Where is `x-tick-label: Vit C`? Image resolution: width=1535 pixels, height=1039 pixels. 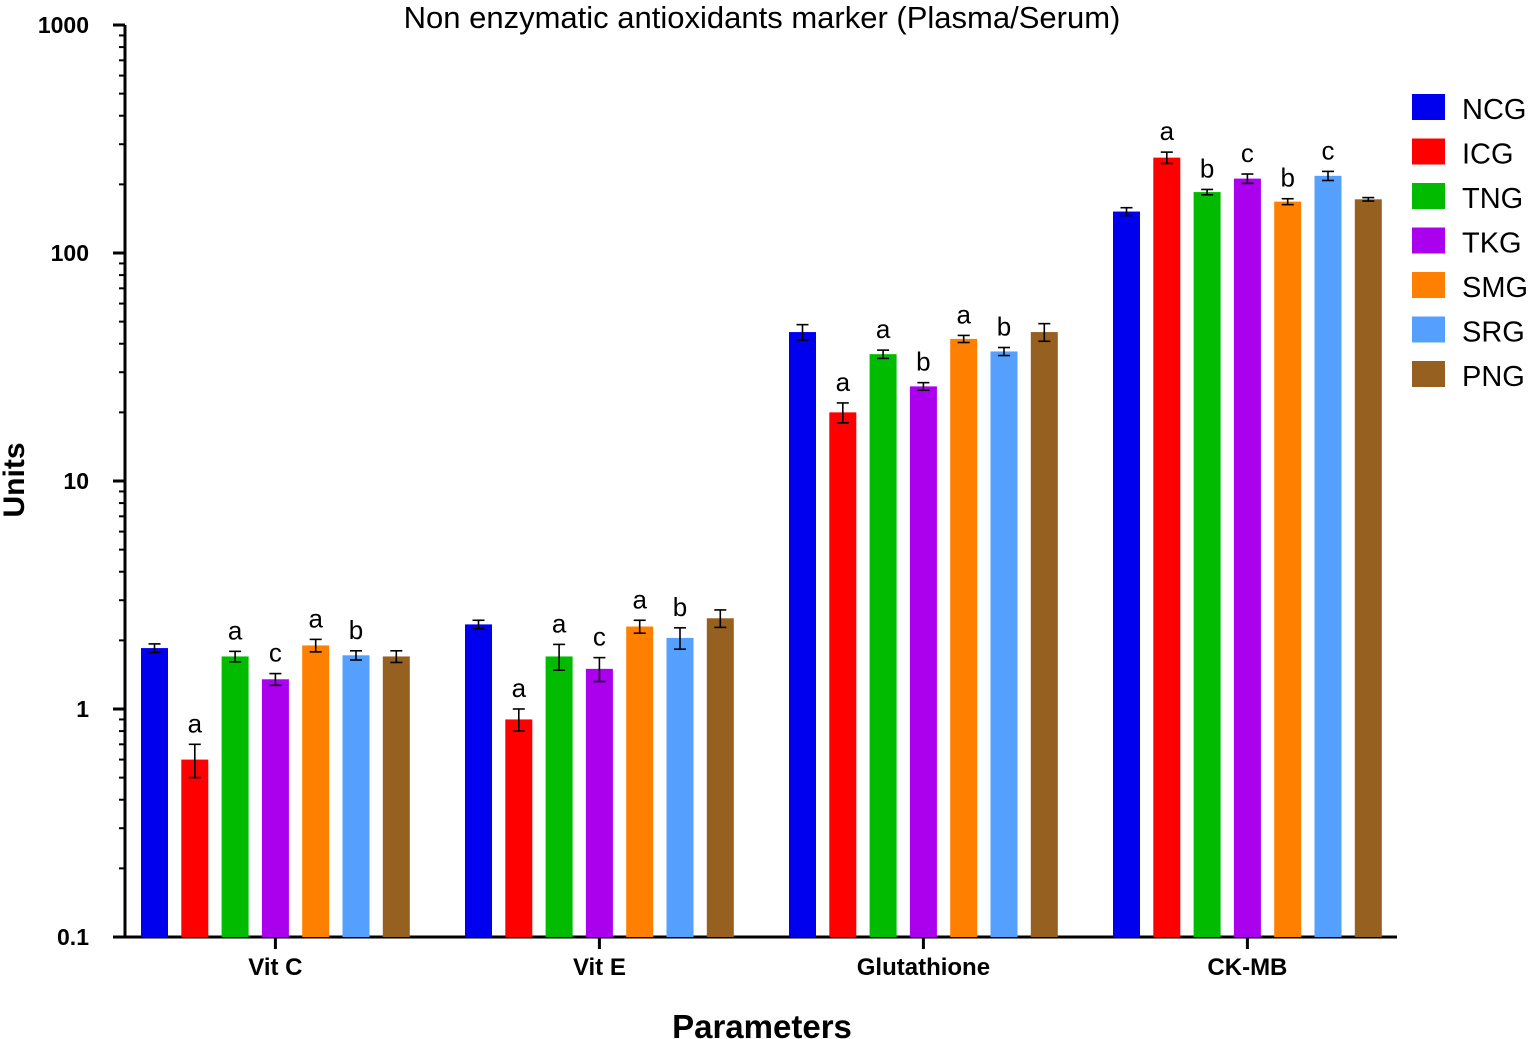
x-tick-label: Vit C is located at coordinates (275, 967).